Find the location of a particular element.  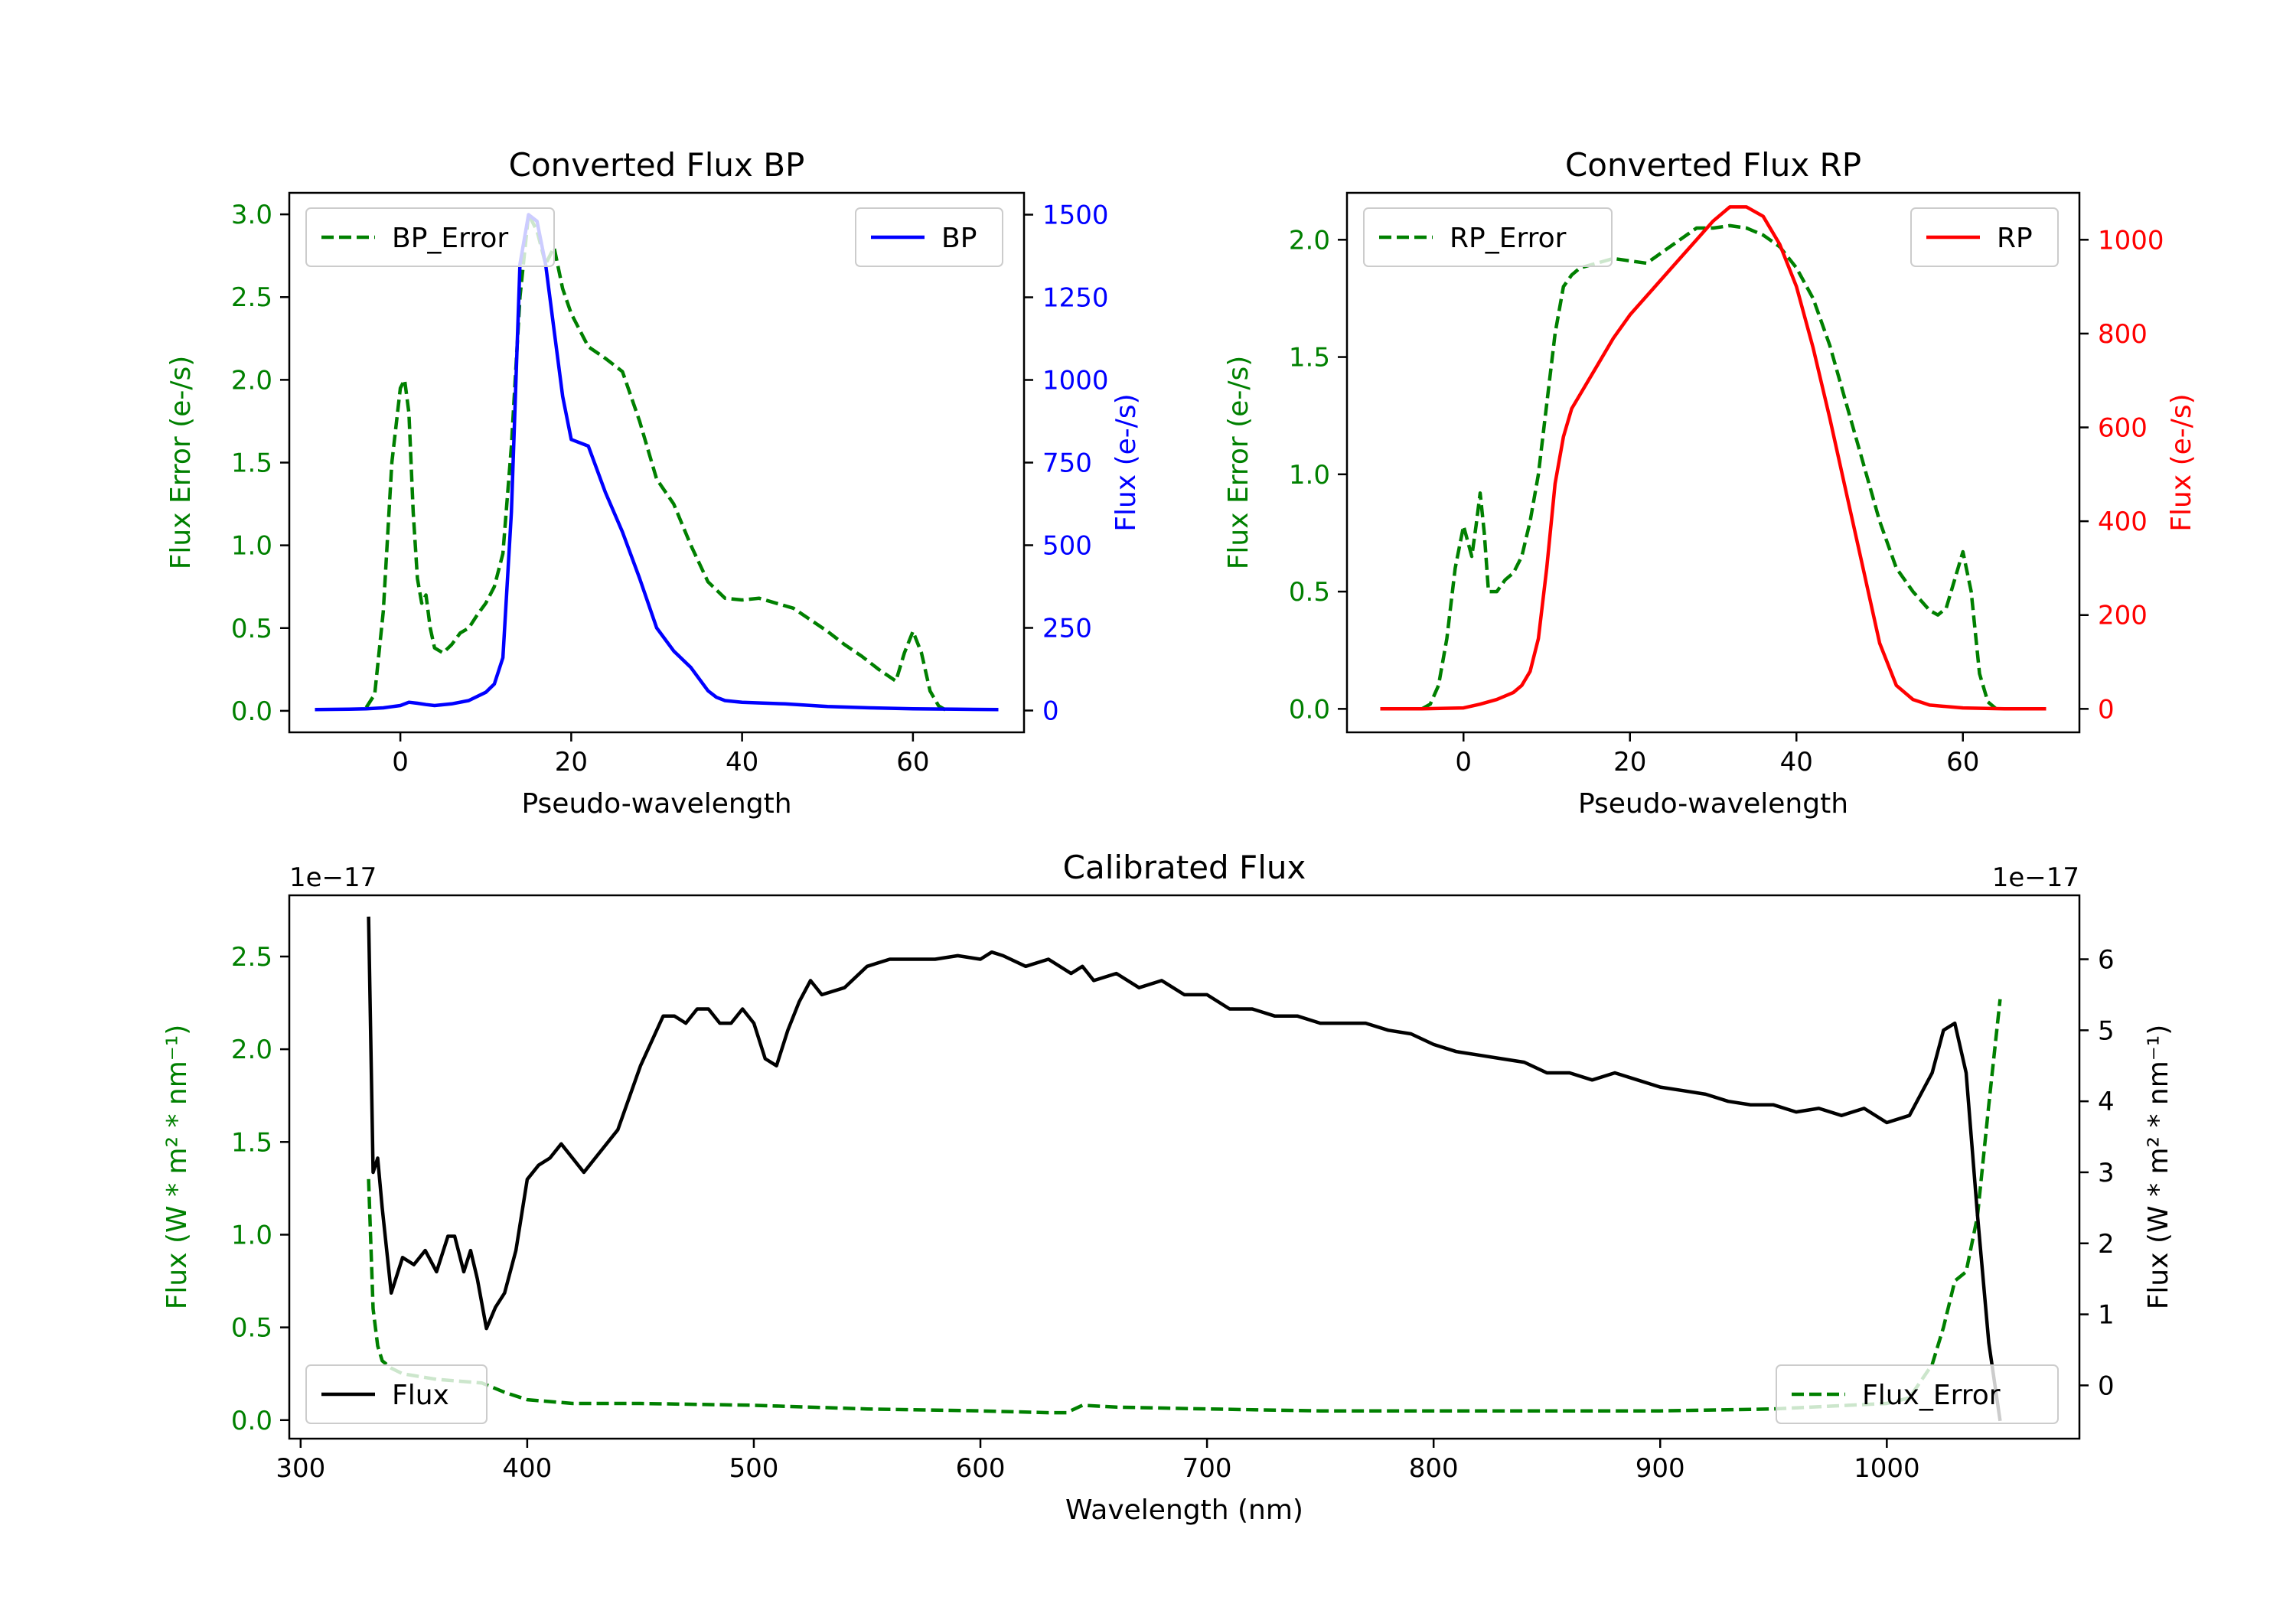

rp-ytick-right-label: 0 is located at coordinates (2106, 709).